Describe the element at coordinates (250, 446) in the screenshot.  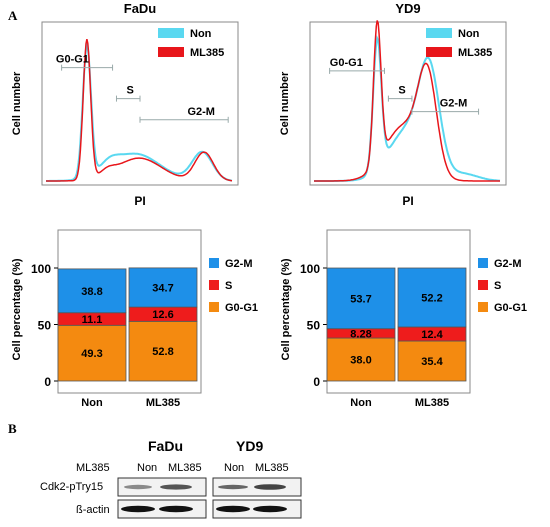
I see `blot-title-yd9: YD9` at that location.